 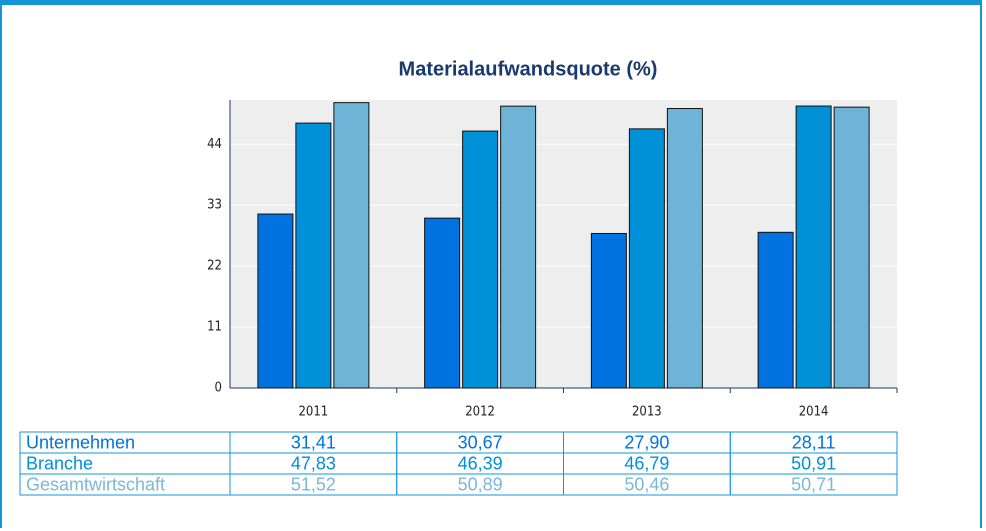 I want to click on legend-label: Unternehmen, so click(x=80, y=442).